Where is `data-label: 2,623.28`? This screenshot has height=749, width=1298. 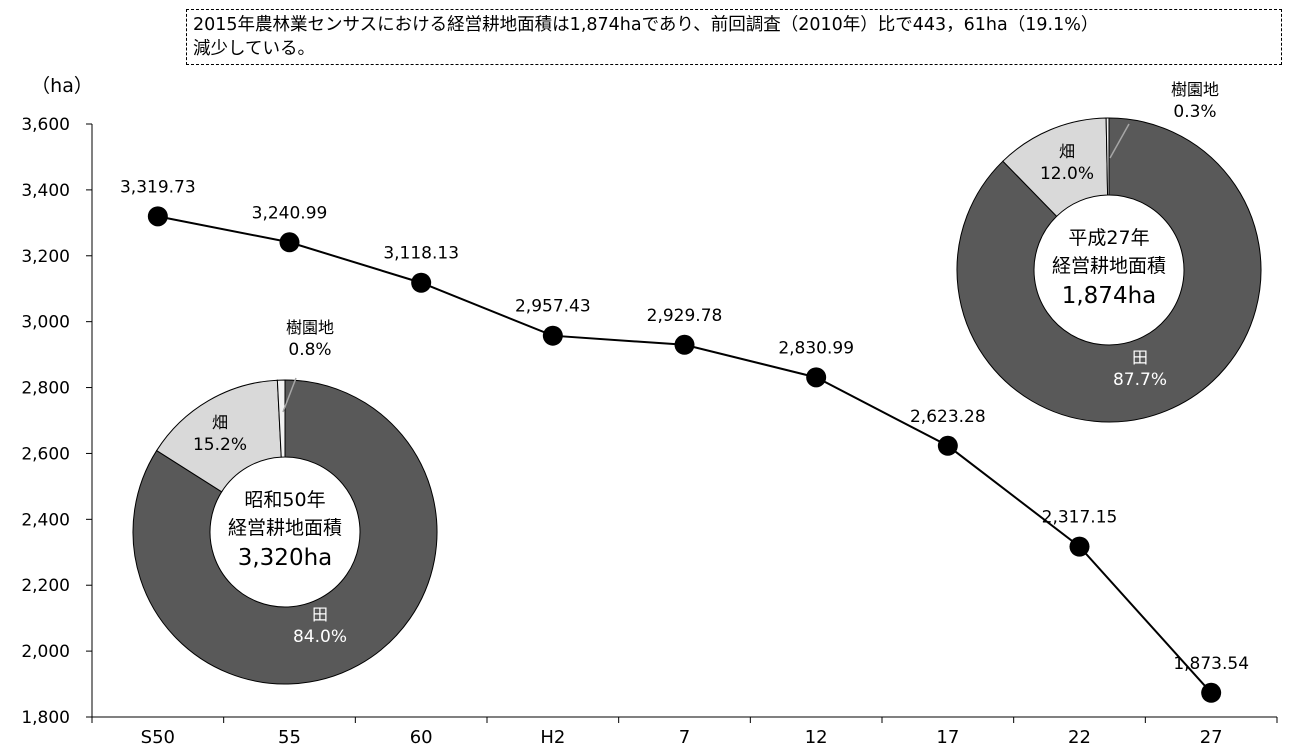
data-label: 2,623.28 is located at coordinates (948, 417).